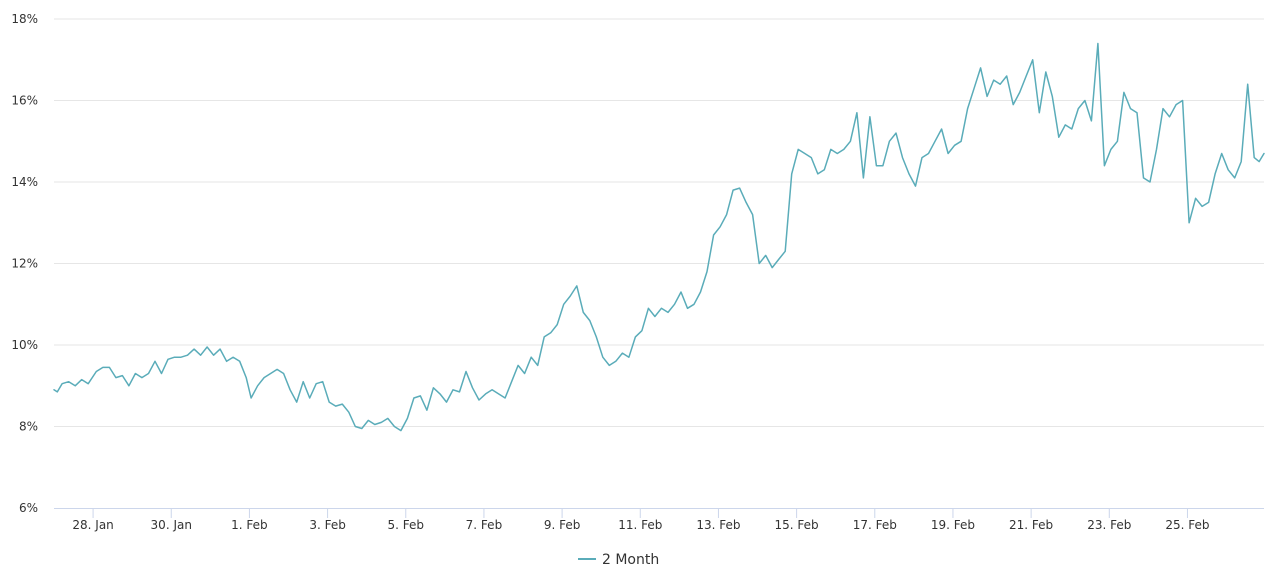 The height and width of the screenshot is (578, 1280). Describe the element at coordinates (1109, 525) in the screenshot. I see `x-tick-label: 23. Feb` at that location.